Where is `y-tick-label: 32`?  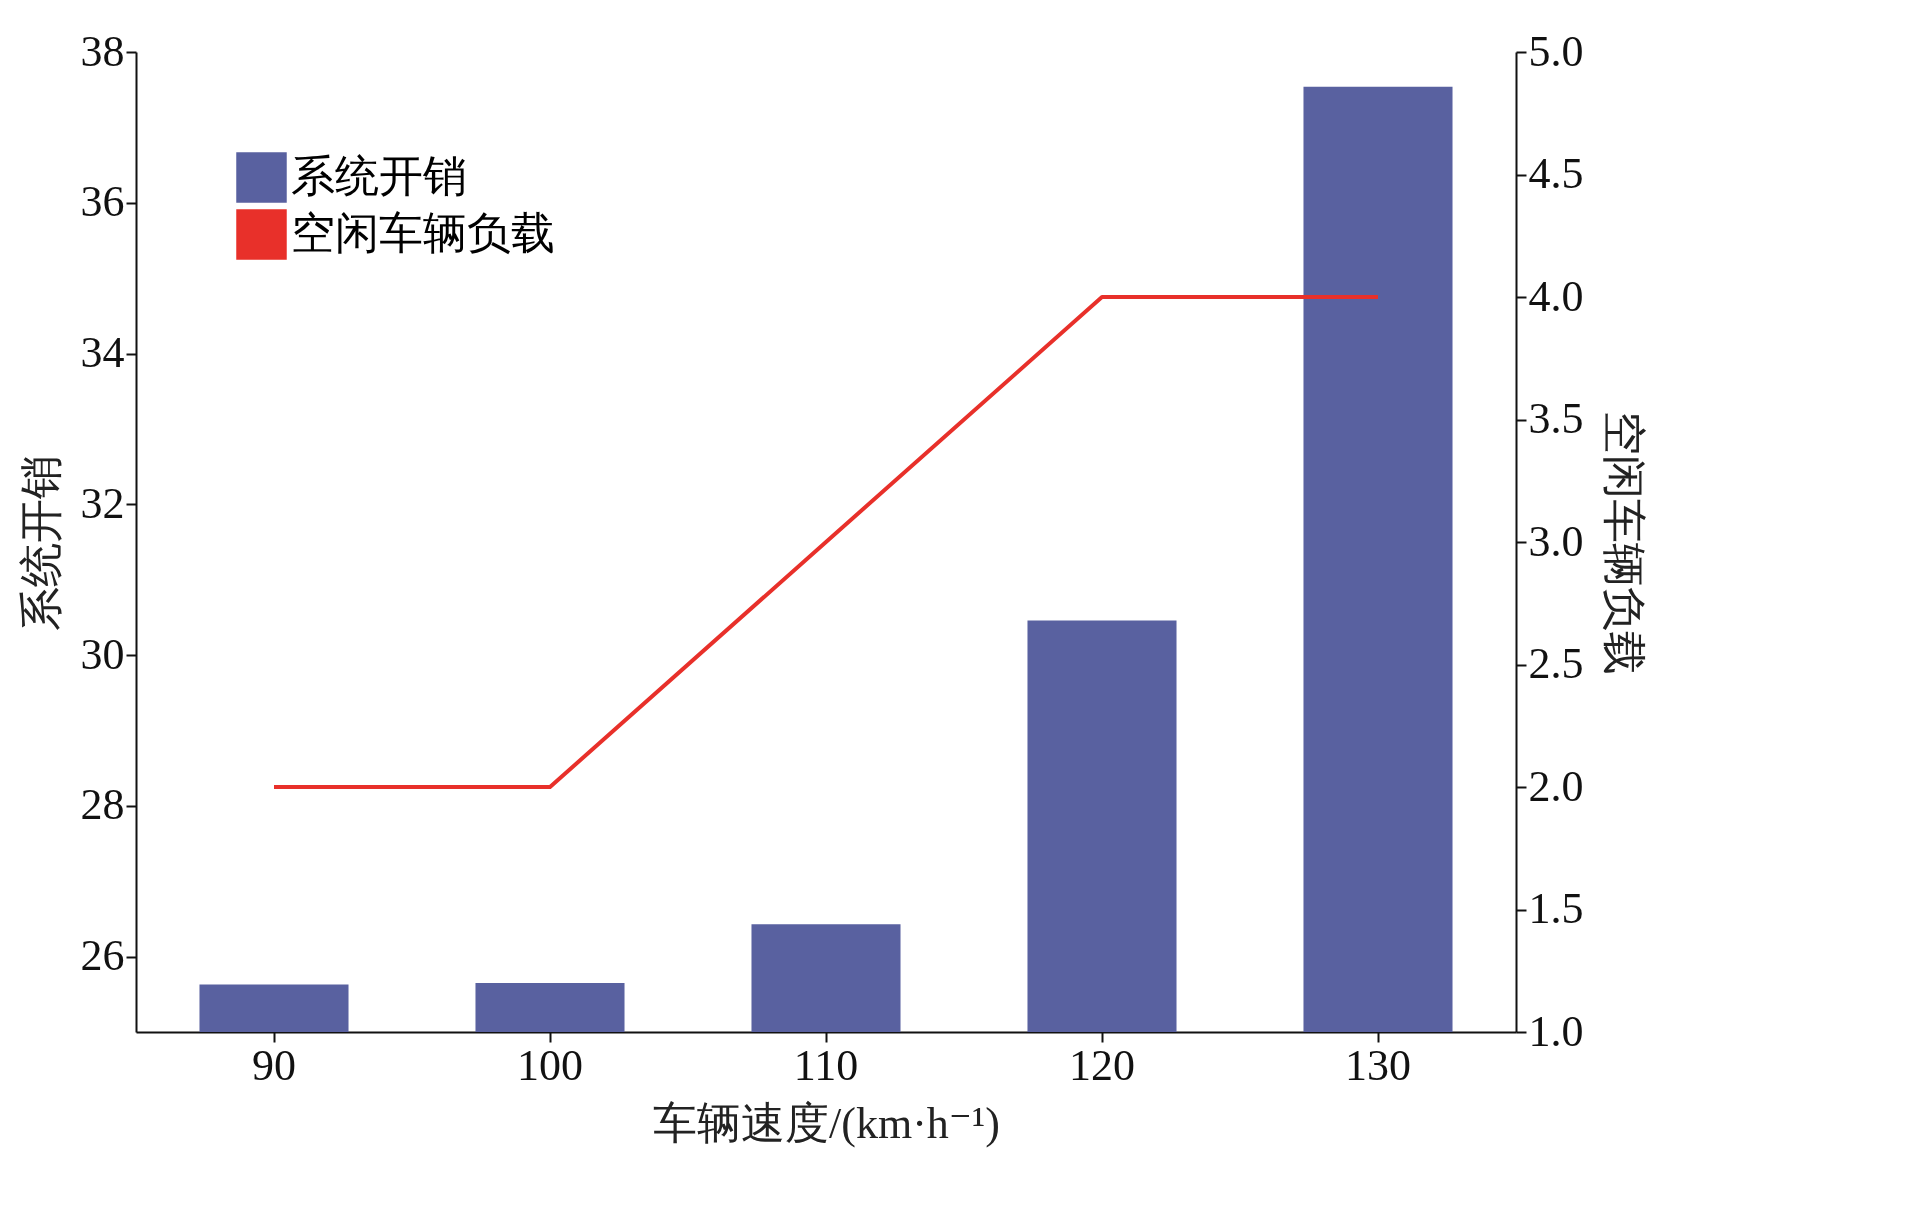 y-tick-label: 32 is located at coordinates (102, 503).